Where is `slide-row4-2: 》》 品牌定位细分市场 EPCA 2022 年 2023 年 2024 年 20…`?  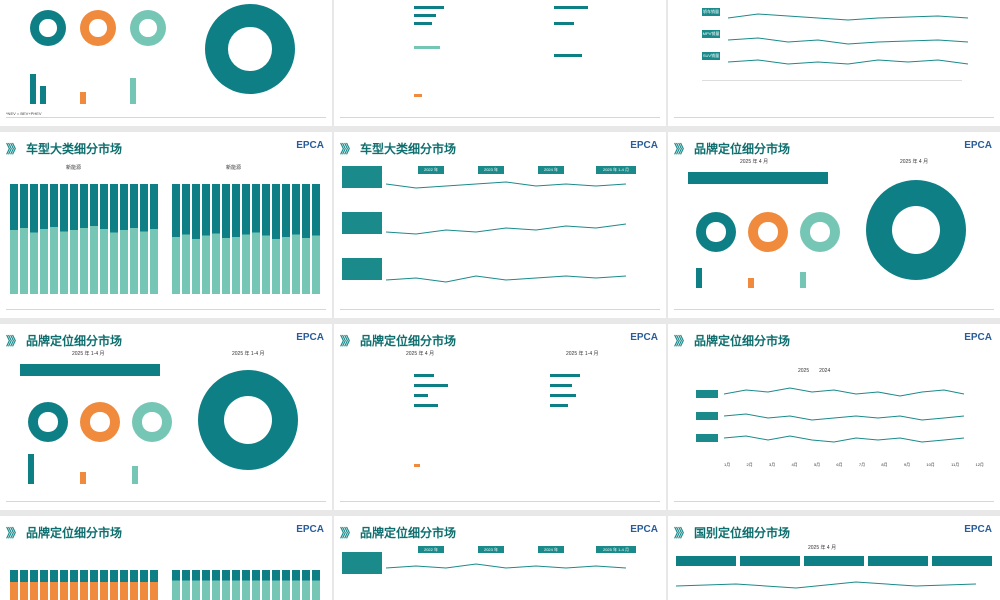
slide-row4-2: 》》 品牌定位细分市场 EPCA 2022 年 2023 年 2024 年 20… is located at coordinates (500, 558).